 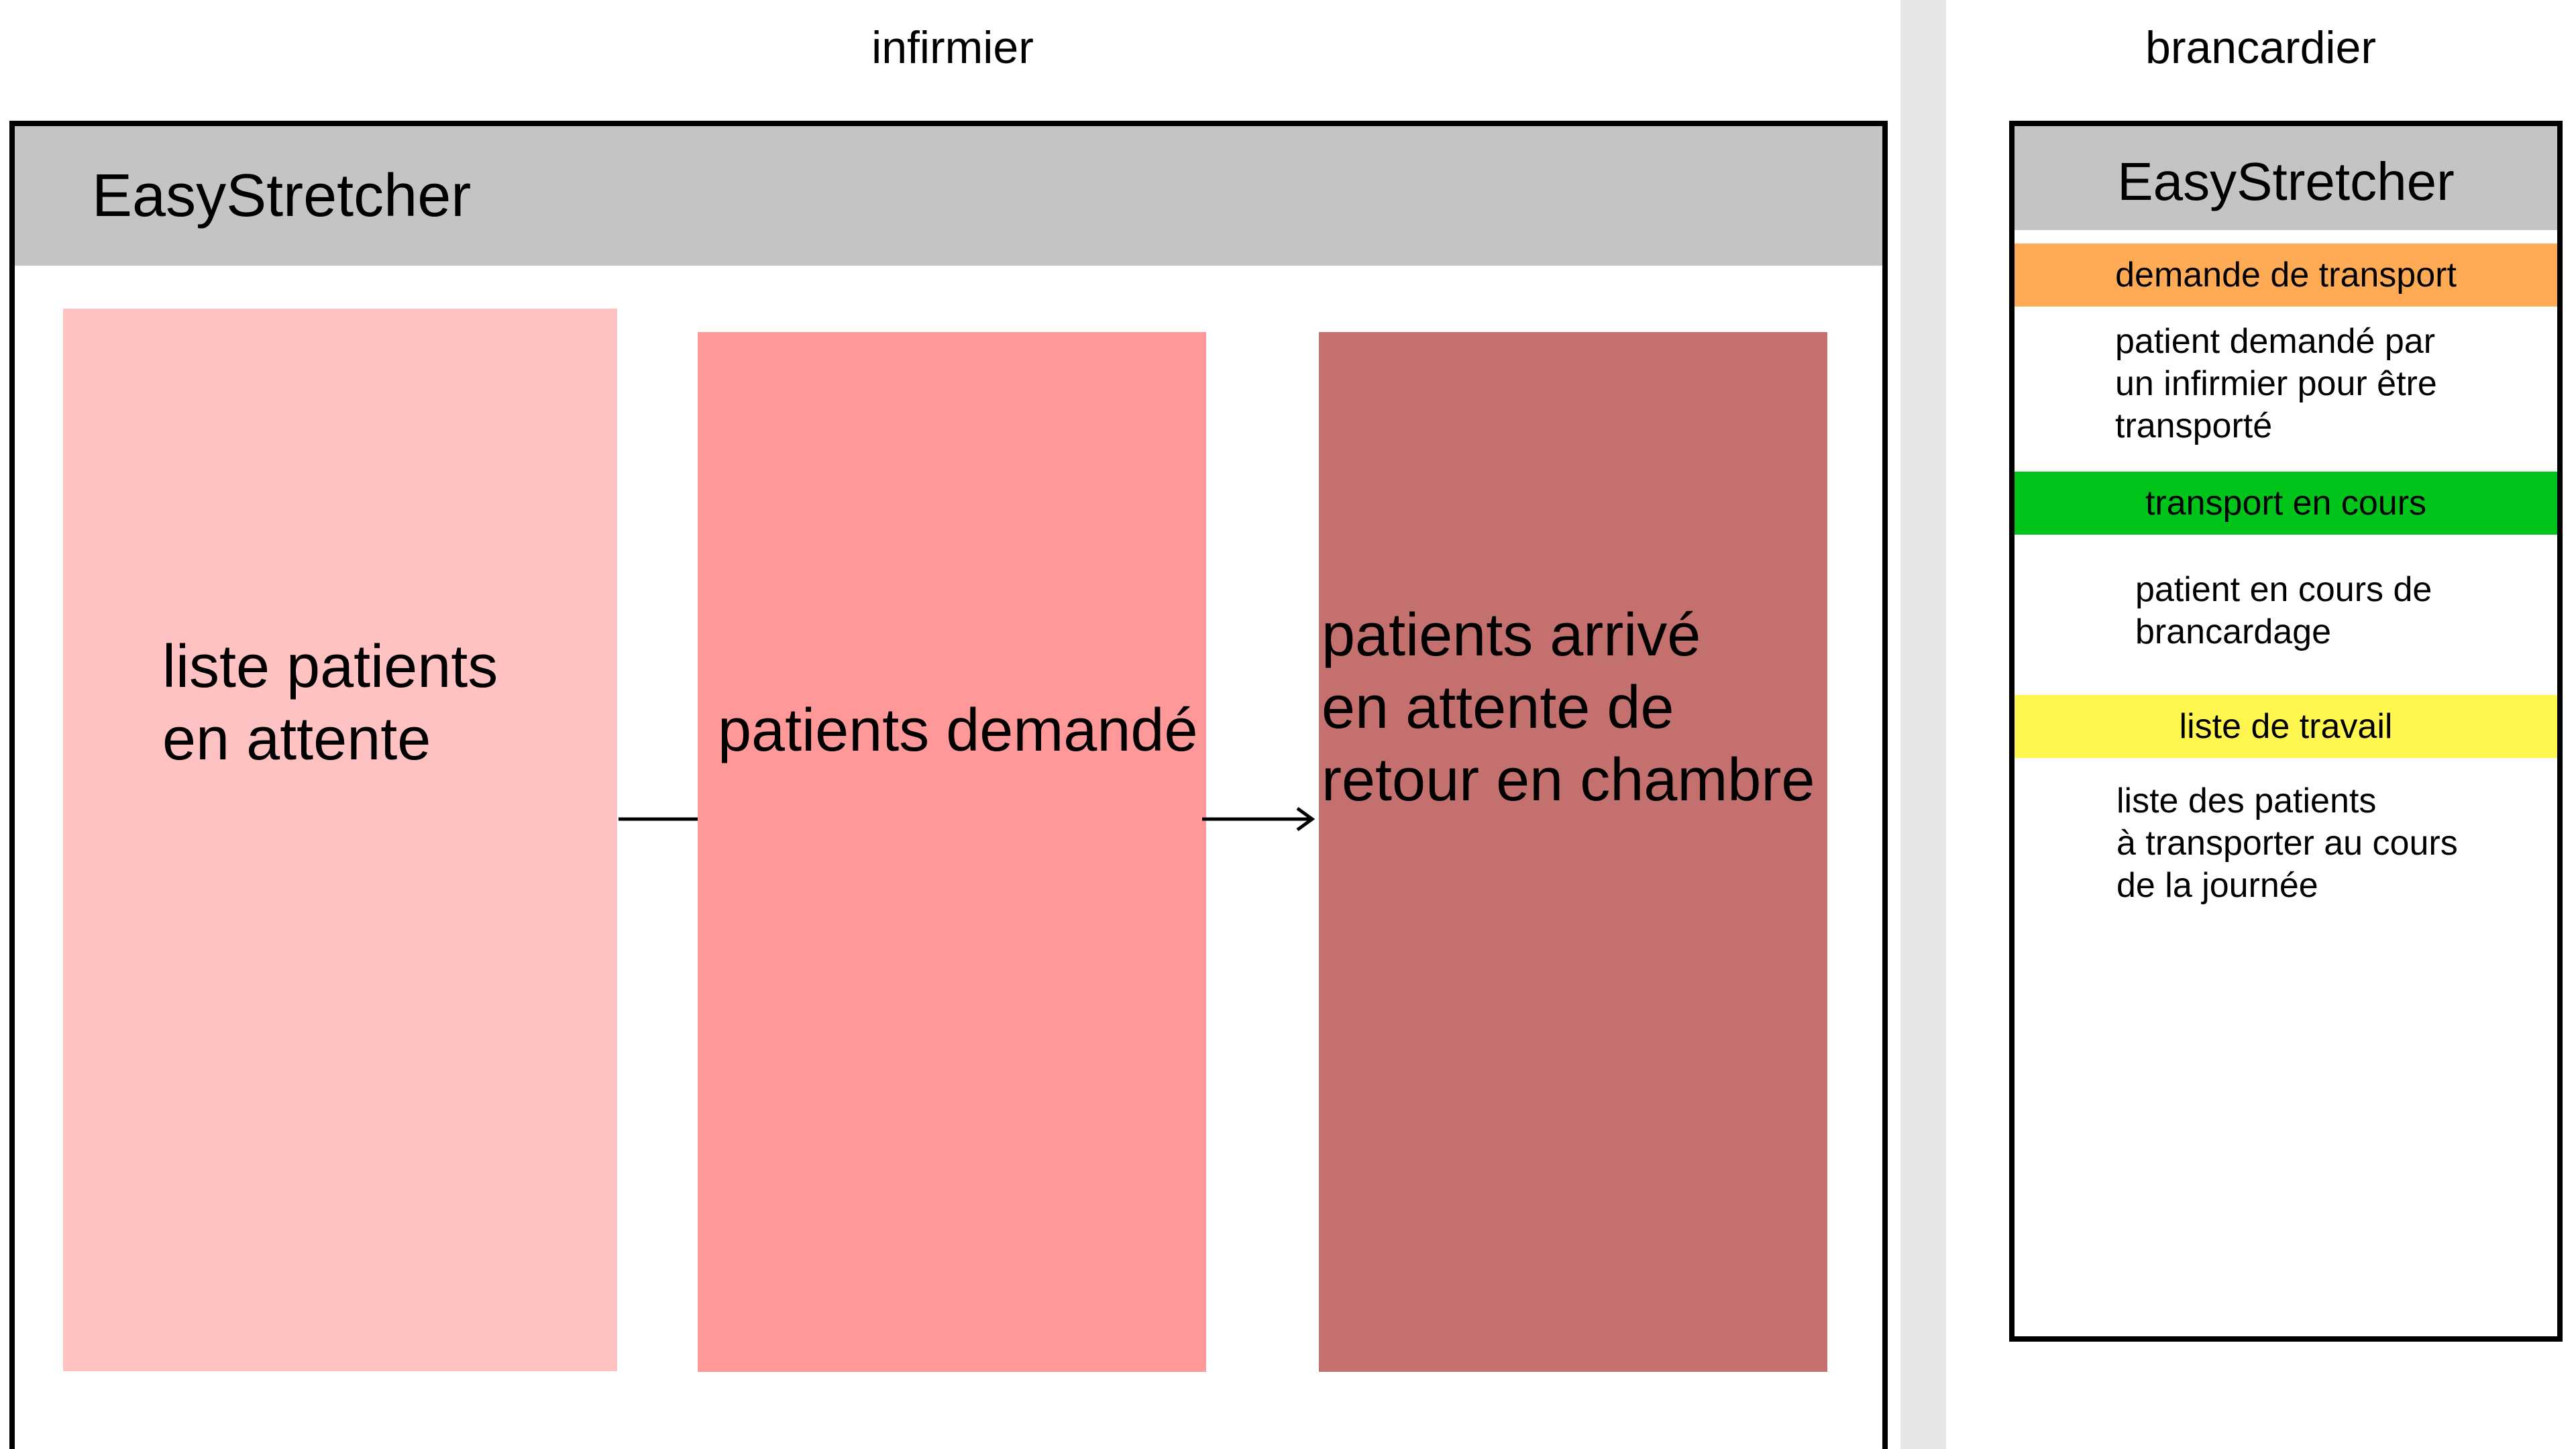 I want to click on porter-role-label: brancardier, so click(x=2260, y=47).